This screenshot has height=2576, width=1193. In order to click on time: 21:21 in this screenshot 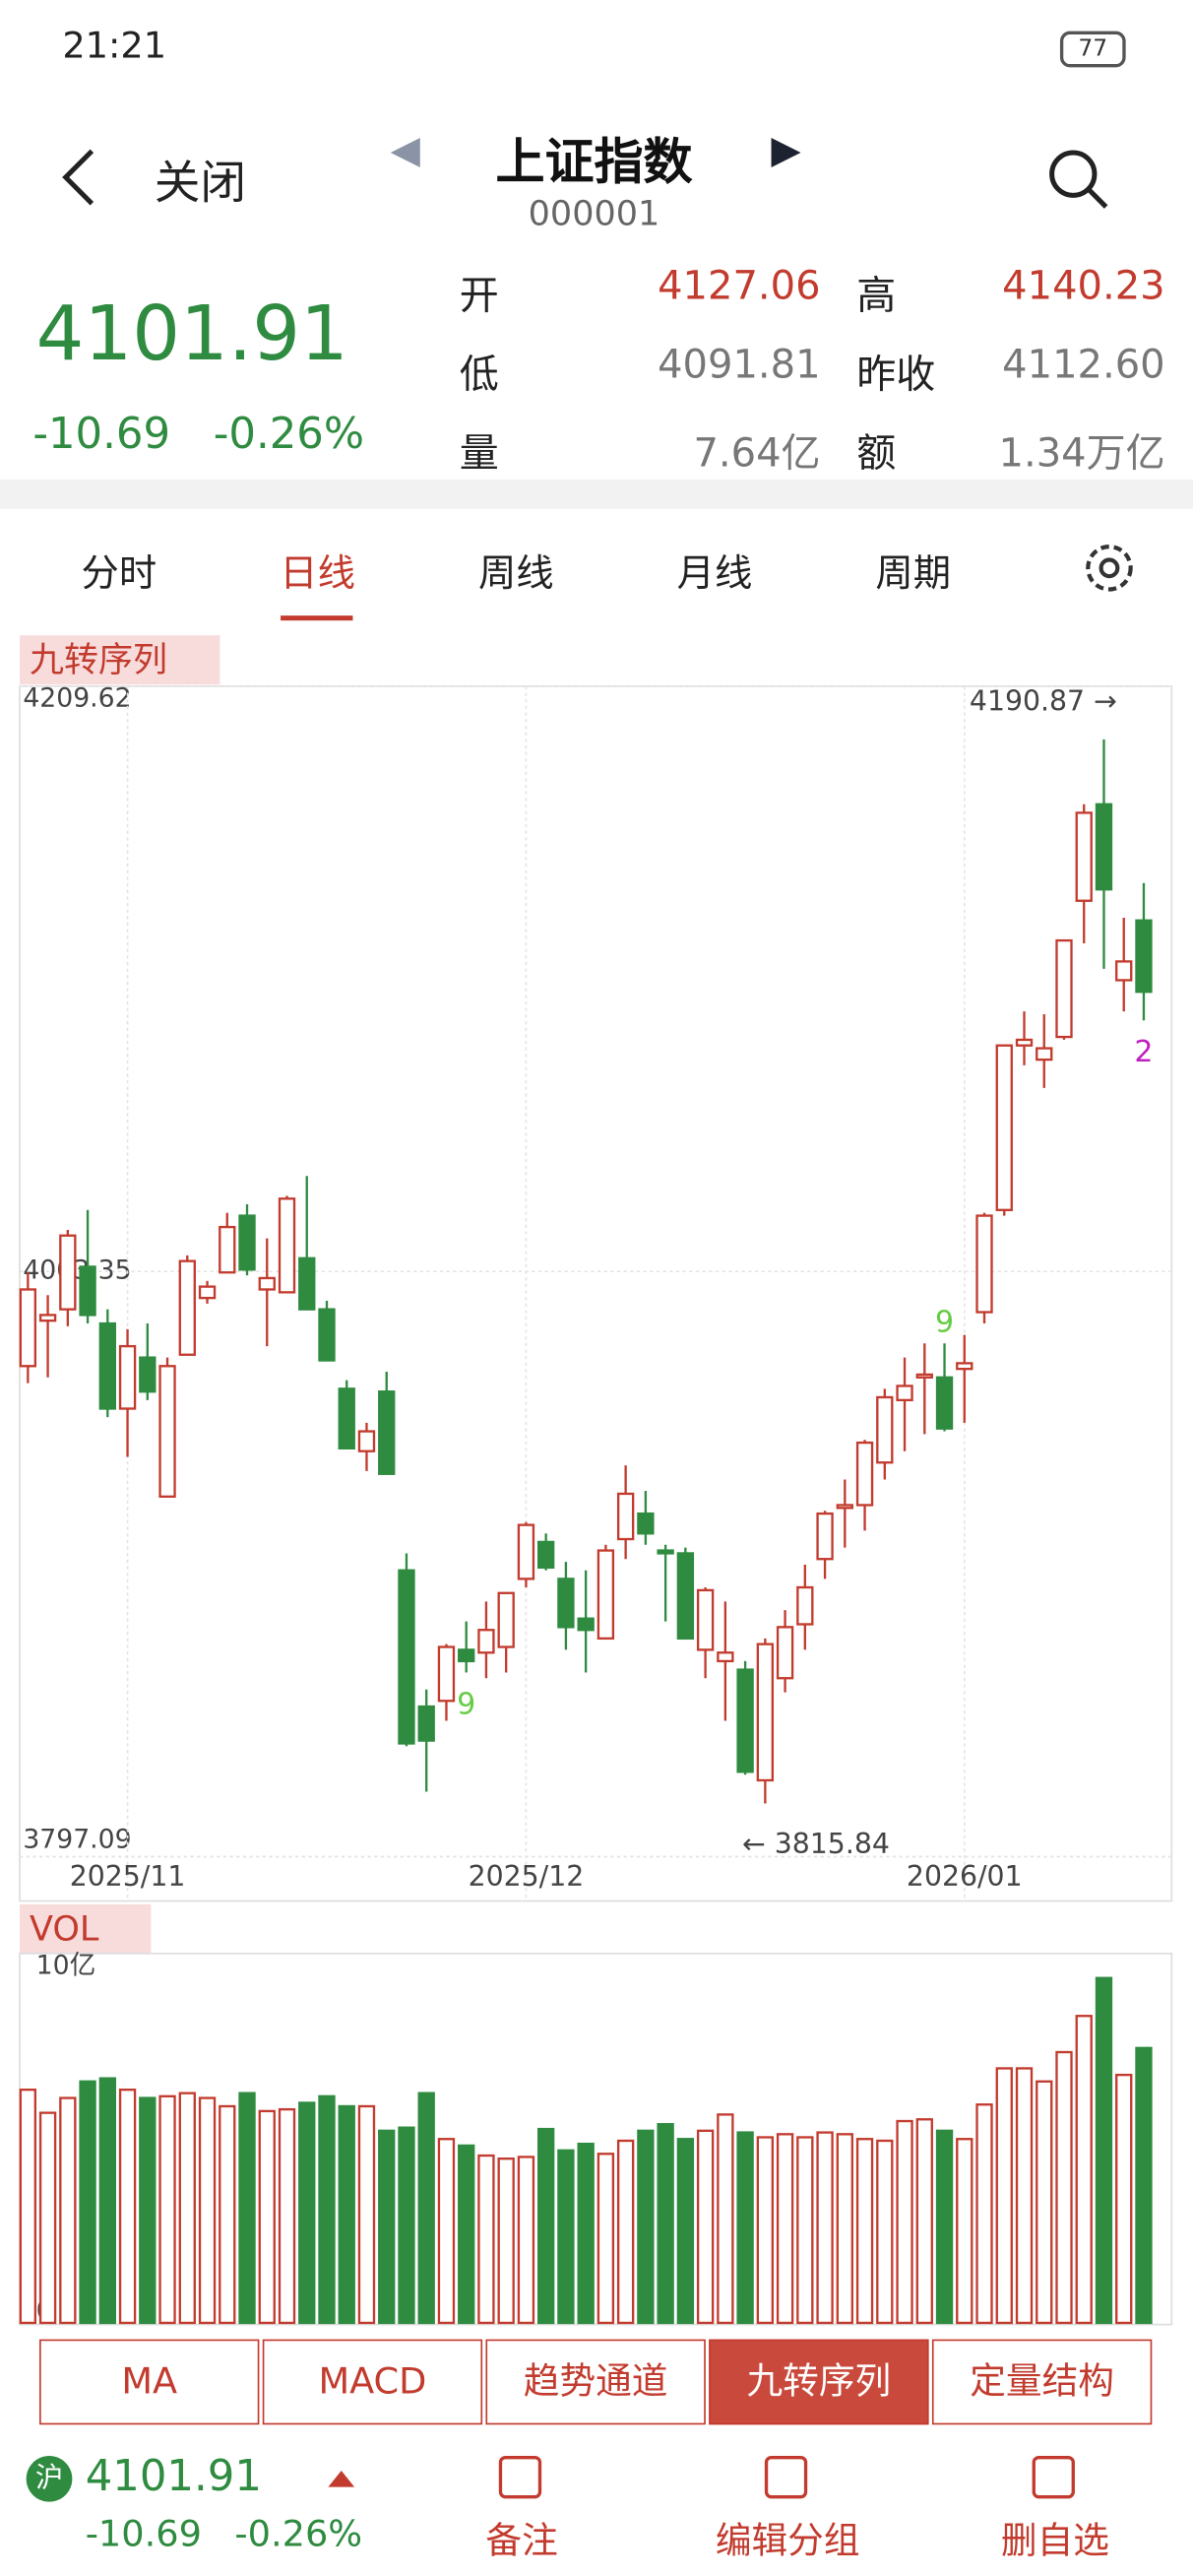, I will do `click(114, 47)`.